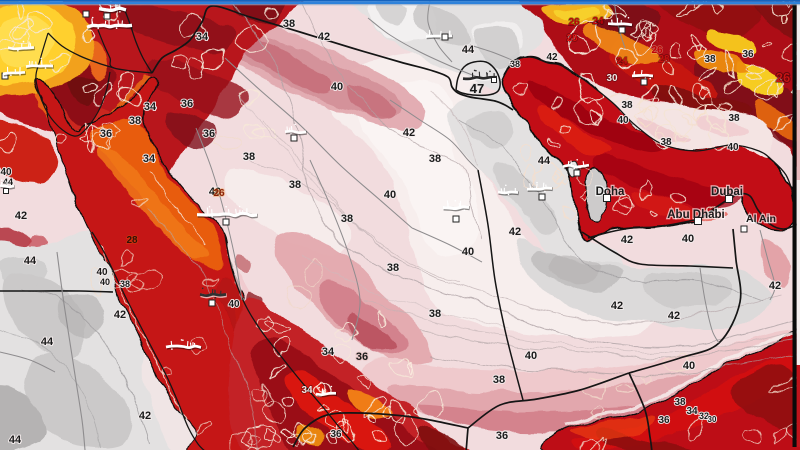 The width and height of the screenshot is (800, 450). I want to click on svg-text: 32, so click(704, 416).